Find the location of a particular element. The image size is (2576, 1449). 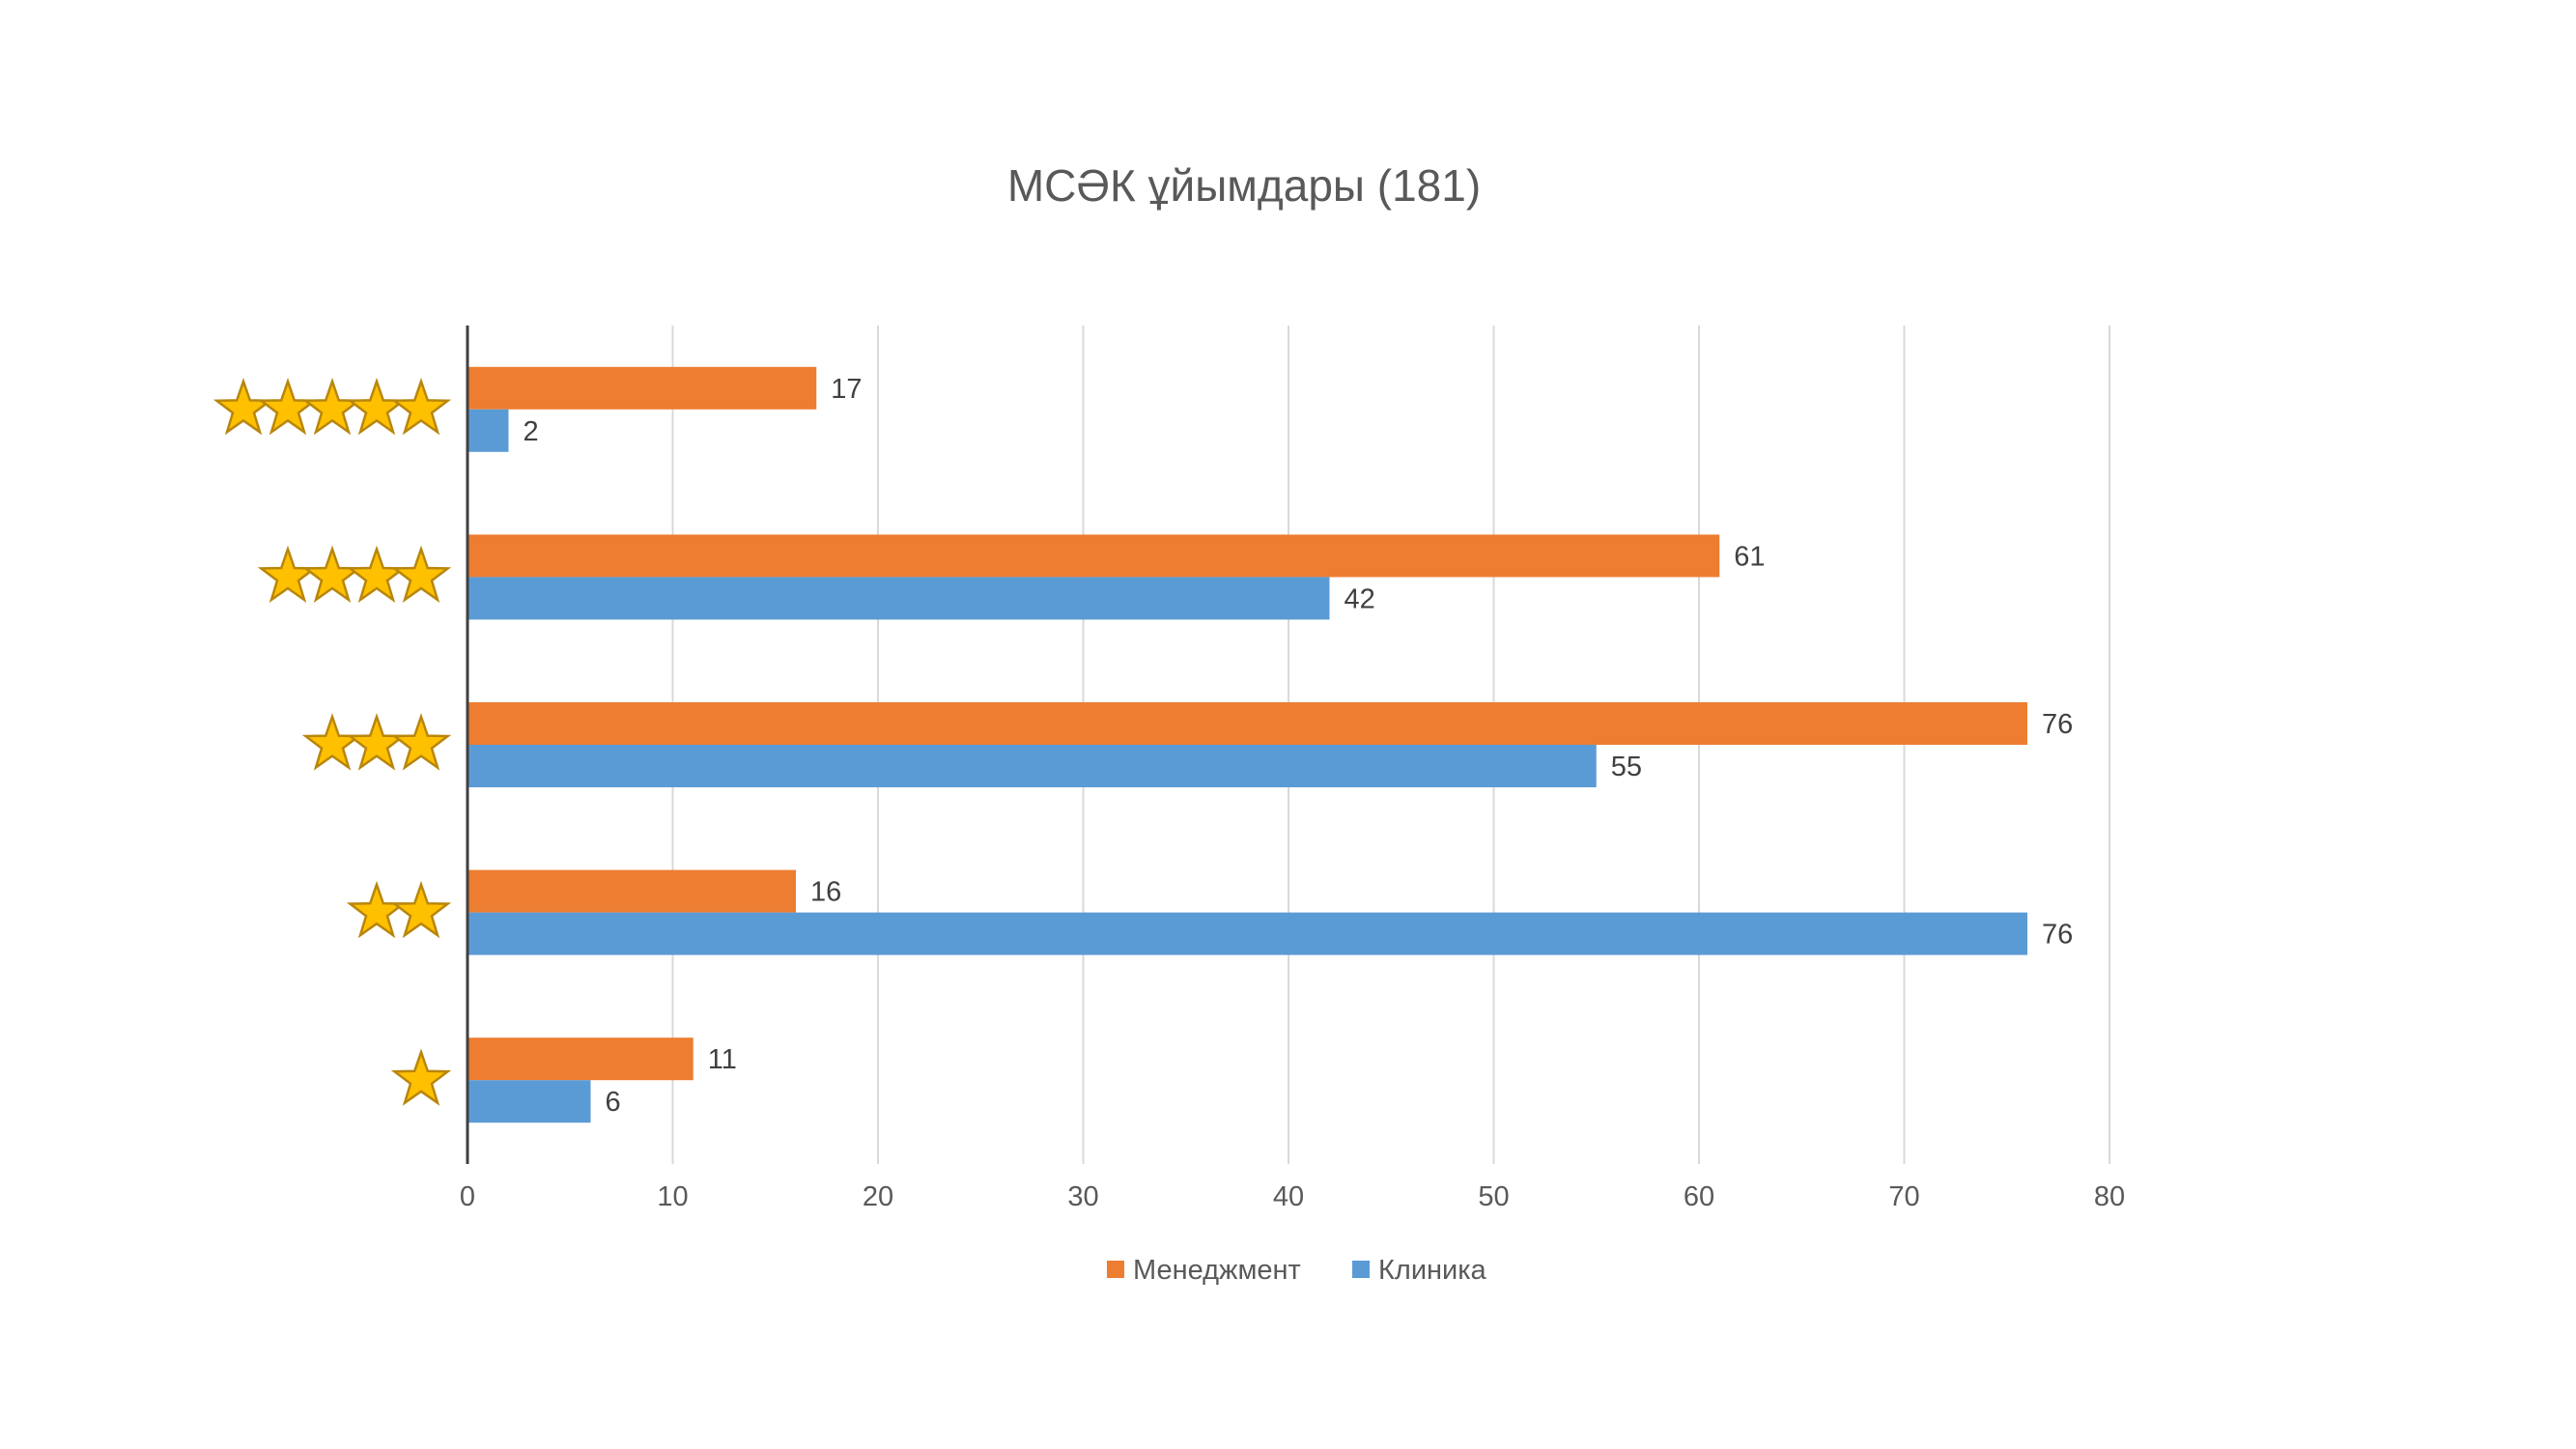

chart-title: МСӘК ұйымдары (181) is located at coordinates (1244, 185).